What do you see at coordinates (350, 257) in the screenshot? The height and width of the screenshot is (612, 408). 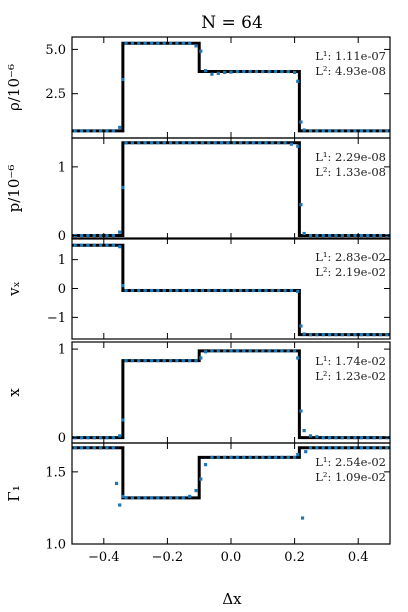 I see `error-label: L¹: 2.83e-02` at bounding box center [350, 257].